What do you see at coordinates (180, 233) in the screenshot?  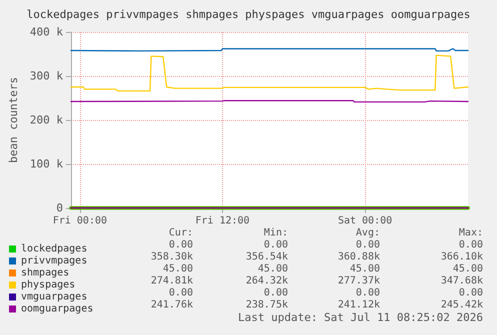 I see `text: Cur:` at bounding box center [180, 233].